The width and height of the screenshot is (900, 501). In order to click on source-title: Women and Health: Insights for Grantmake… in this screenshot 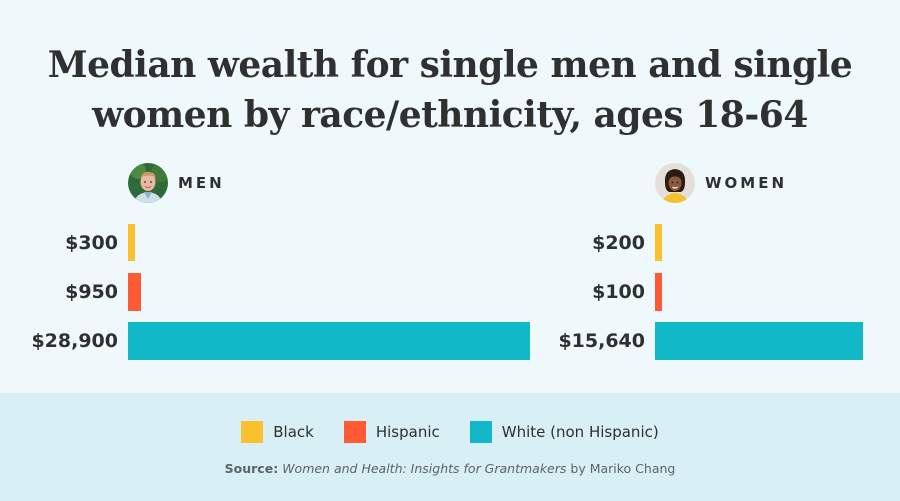, I will do `click(424, 468)`.